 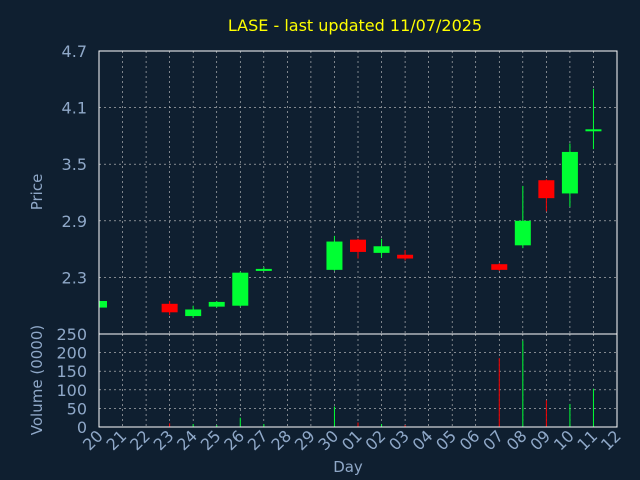 What do you see at coordinates (71, 353) in the screenshot?
I see `volume-tick-label: 200` at bounding box center [71, 353].